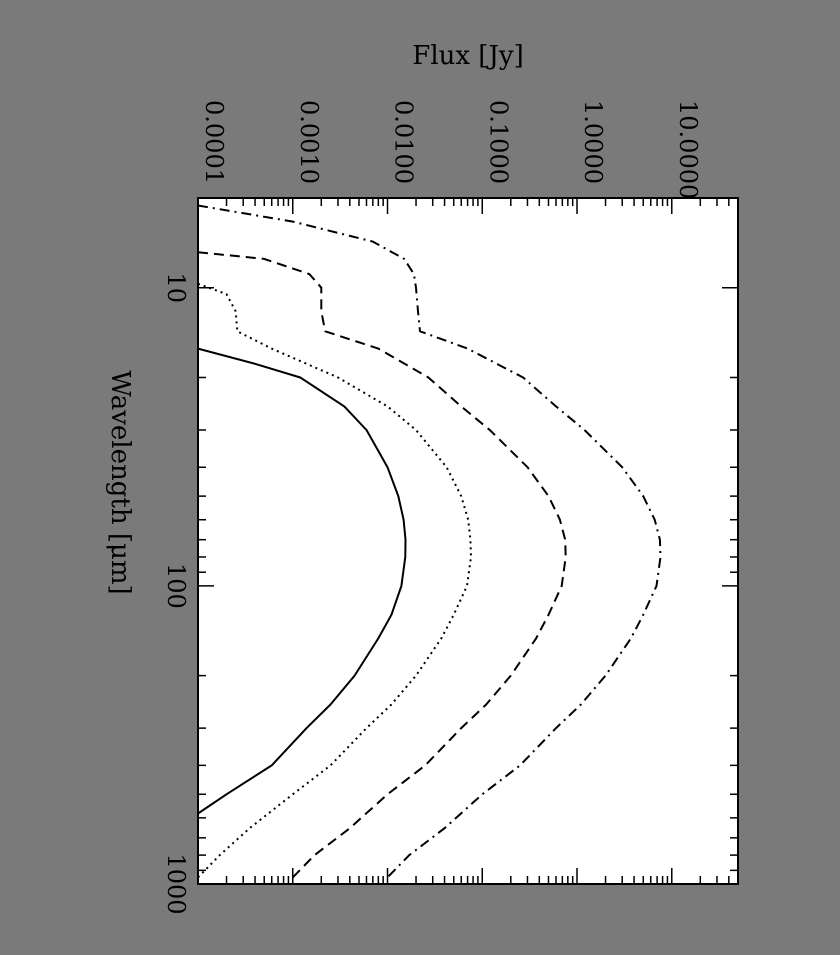 This screenshot has height=955, width=840. I want to click on series-line-solid, so click(302, 581).